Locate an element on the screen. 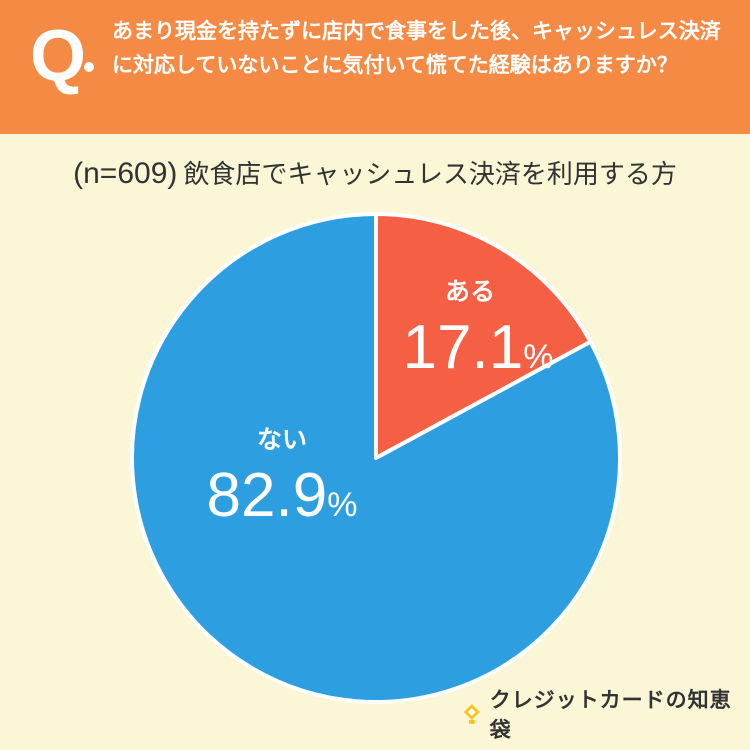 This screenshot has height=750, width=750. slice-value: 17.1% is located at coordinates (478, 347).